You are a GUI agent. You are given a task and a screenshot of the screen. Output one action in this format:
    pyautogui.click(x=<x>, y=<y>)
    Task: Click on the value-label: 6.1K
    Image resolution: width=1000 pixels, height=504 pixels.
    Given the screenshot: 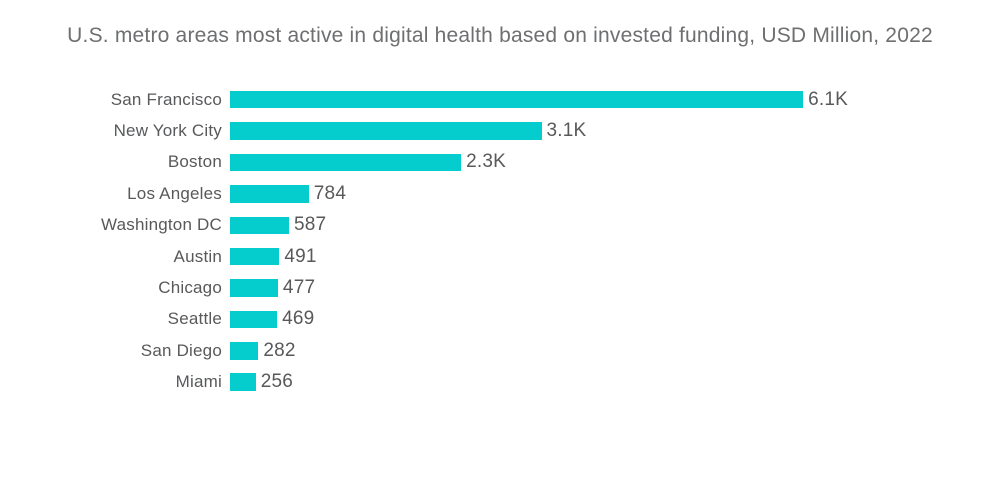 What is the action you would take?
    pyautogui.click(x=828, y=99)
    